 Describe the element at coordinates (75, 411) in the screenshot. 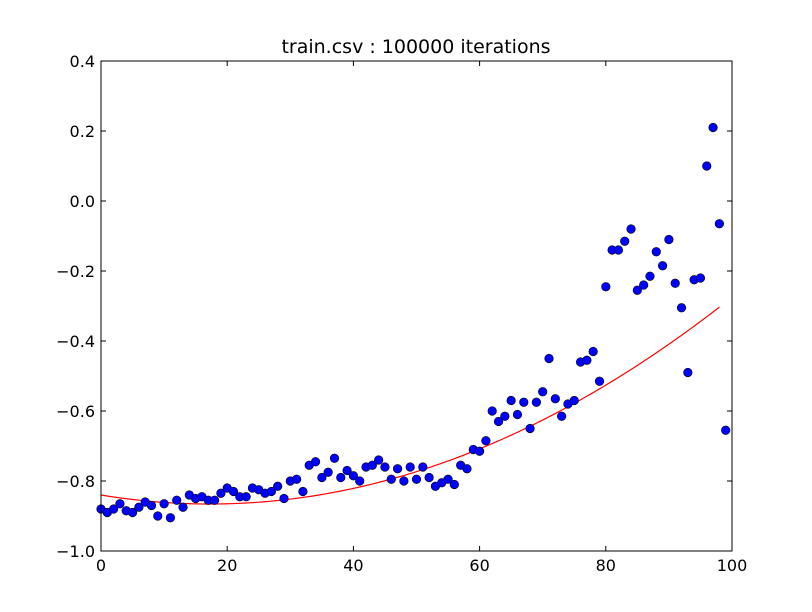

I see `y-tick-label: −0.6` at that location.